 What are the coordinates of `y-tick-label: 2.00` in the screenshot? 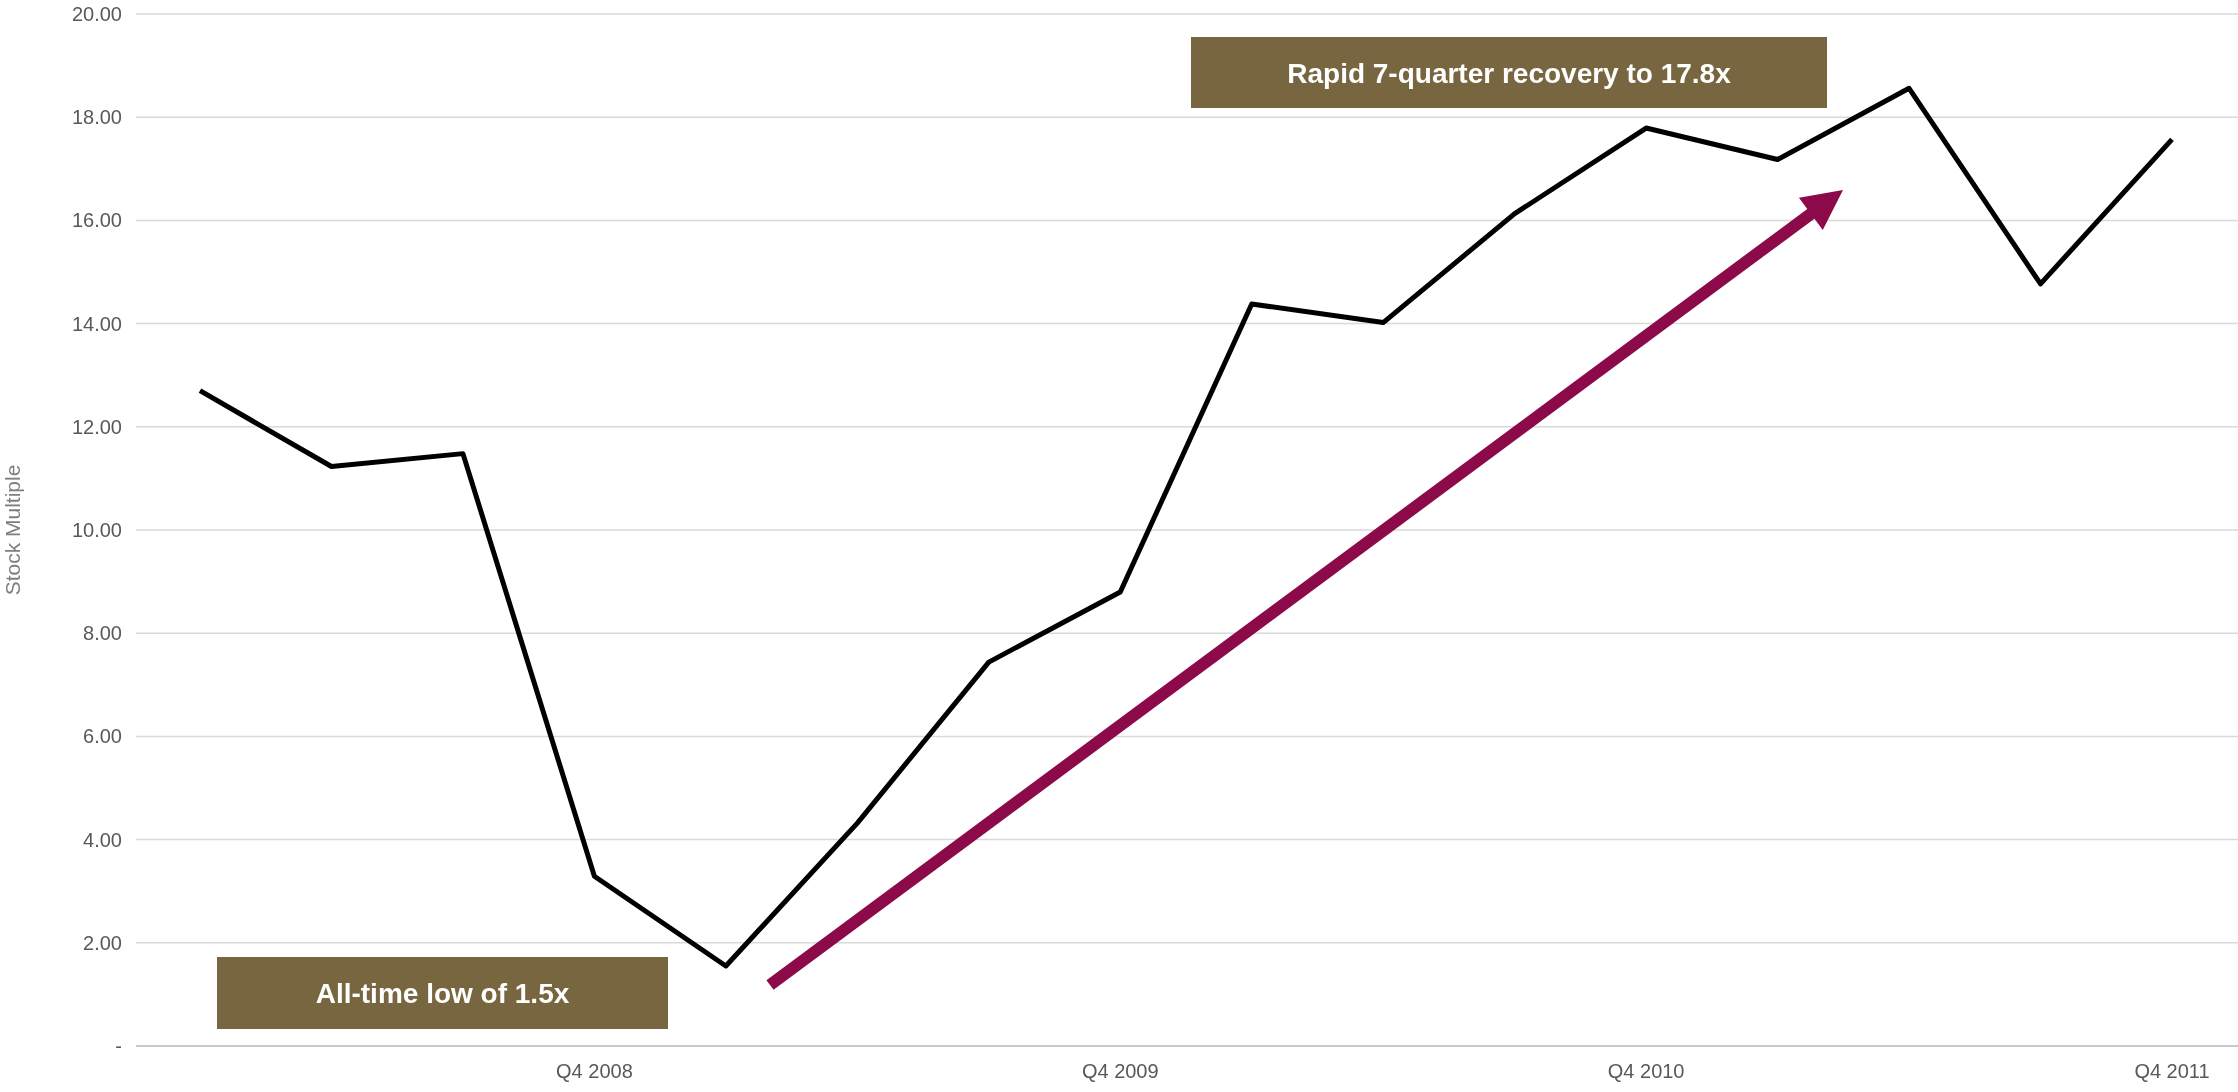 It's located at (102, 942).